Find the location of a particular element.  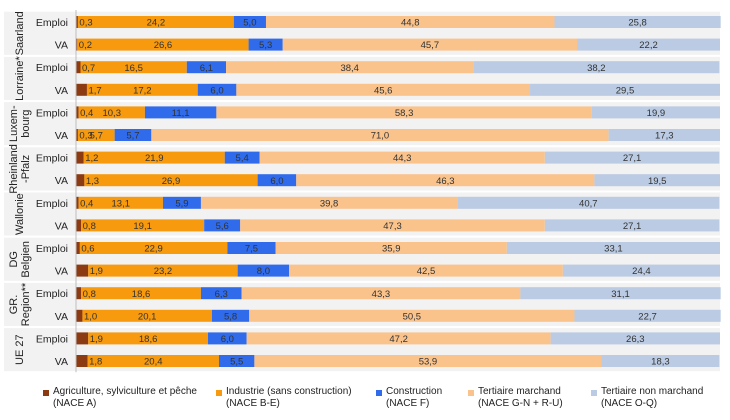

value-label-tertiaire-marchand: 45,7 is located at coordinates (430, 45).